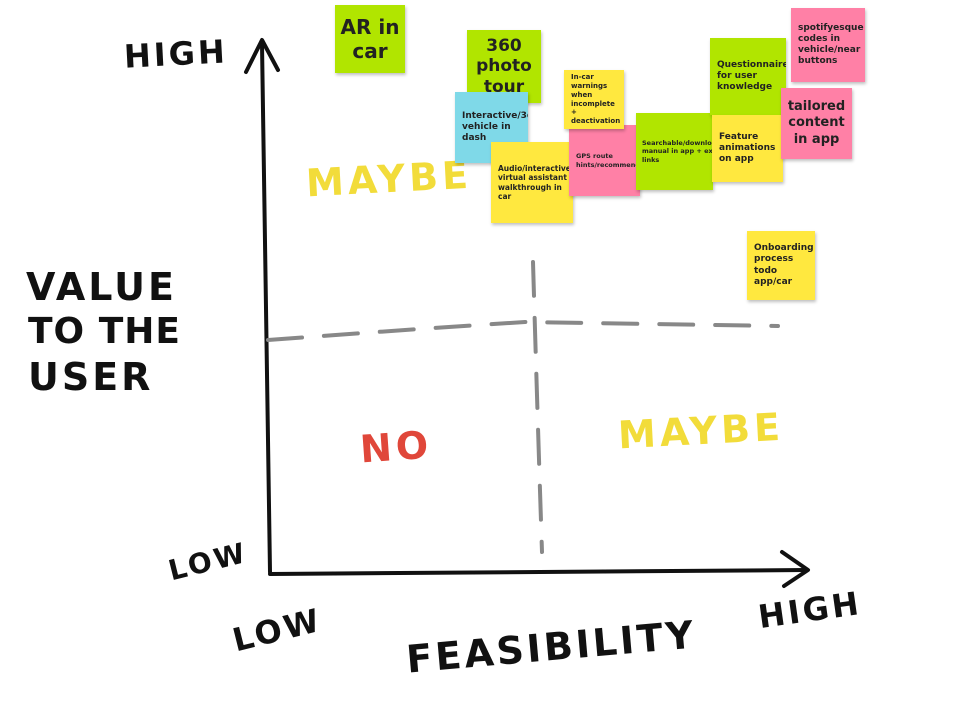 The width and height of the screenshot is (975, 716). I want to click on y-axis-title-line-2: TO THE, so click(104, 331).